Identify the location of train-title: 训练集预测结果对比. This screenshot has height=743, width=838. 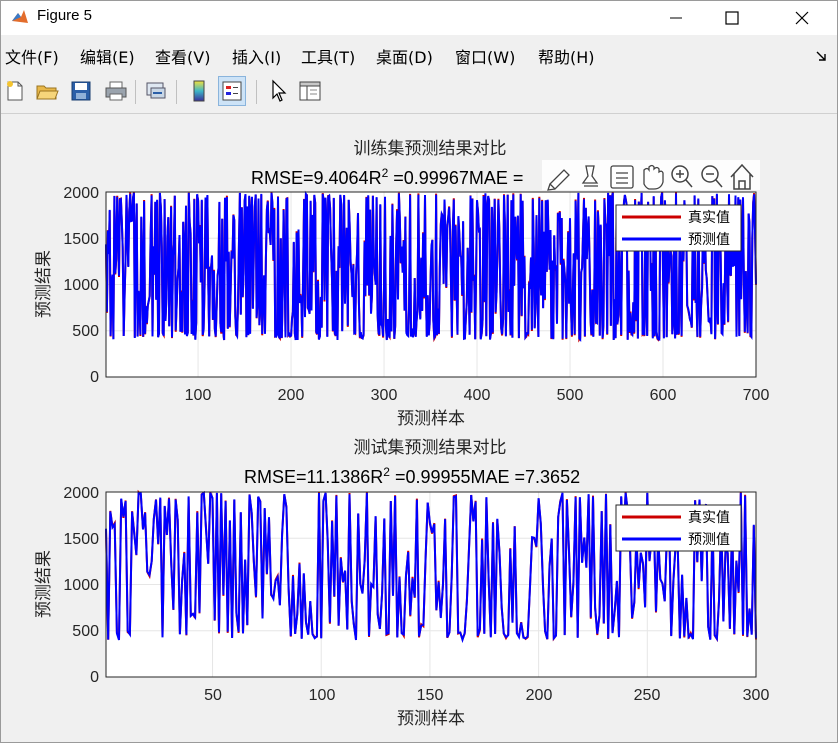
(430, 148).